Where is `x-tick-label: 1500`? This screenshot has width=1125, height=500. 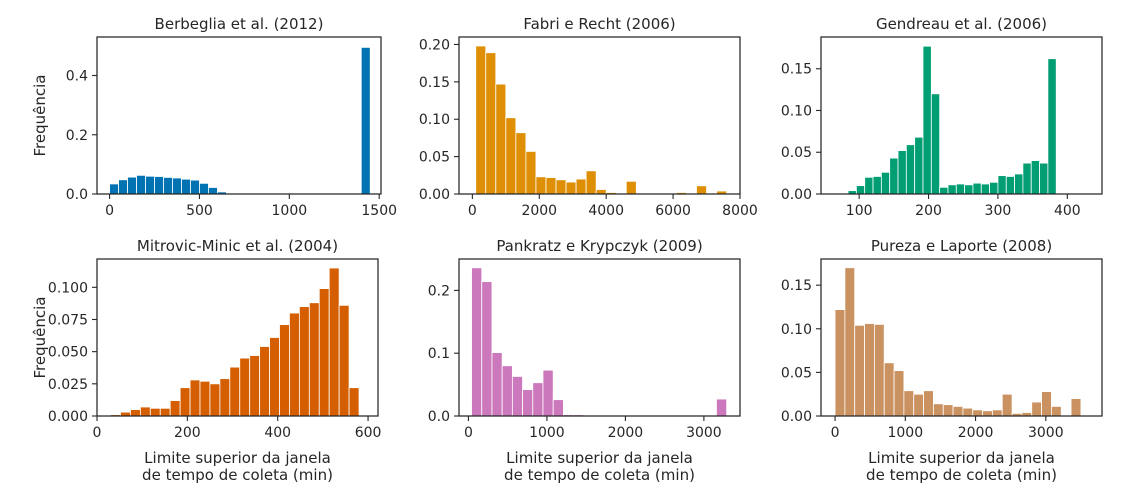
x-tick-label: 1500 is located at coordinates (379, 211).